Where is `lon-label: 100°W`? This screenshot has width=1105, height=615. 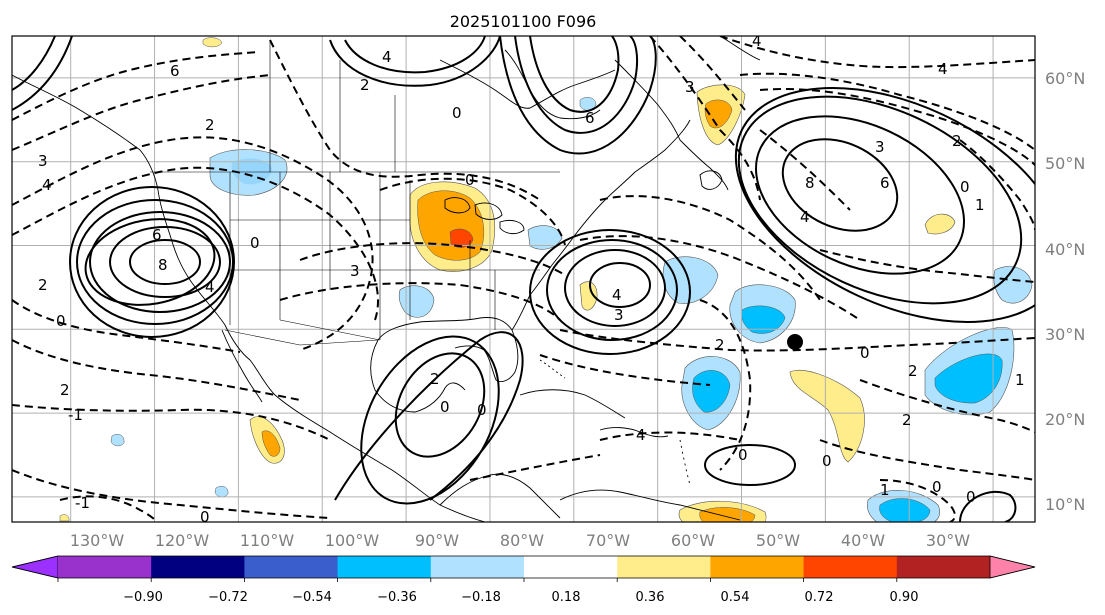 lon-label: 100°W is located at coordinates (352, 540).